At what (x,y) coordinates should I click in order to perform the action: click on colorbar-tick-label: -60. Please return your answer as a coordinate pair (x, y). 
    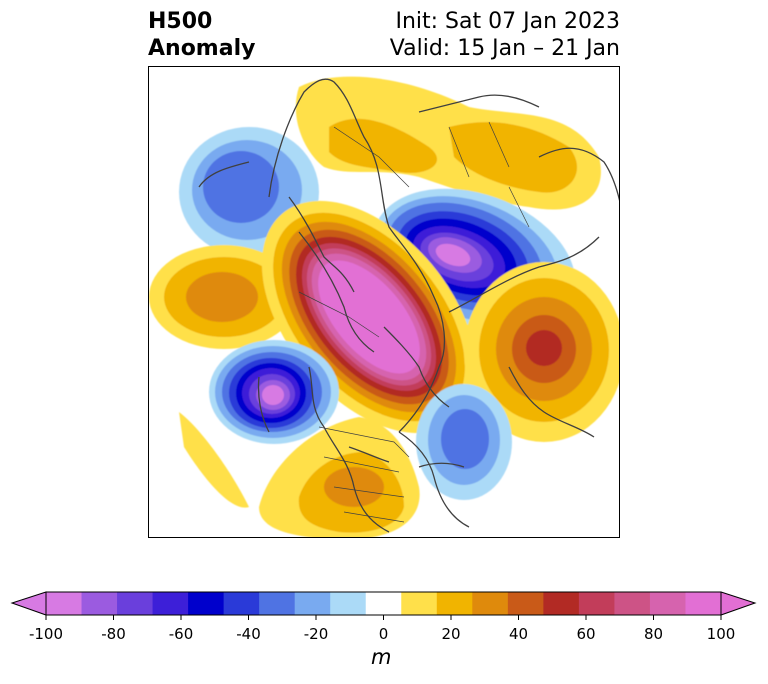
    Looking at the image, I should click on (181, 634).